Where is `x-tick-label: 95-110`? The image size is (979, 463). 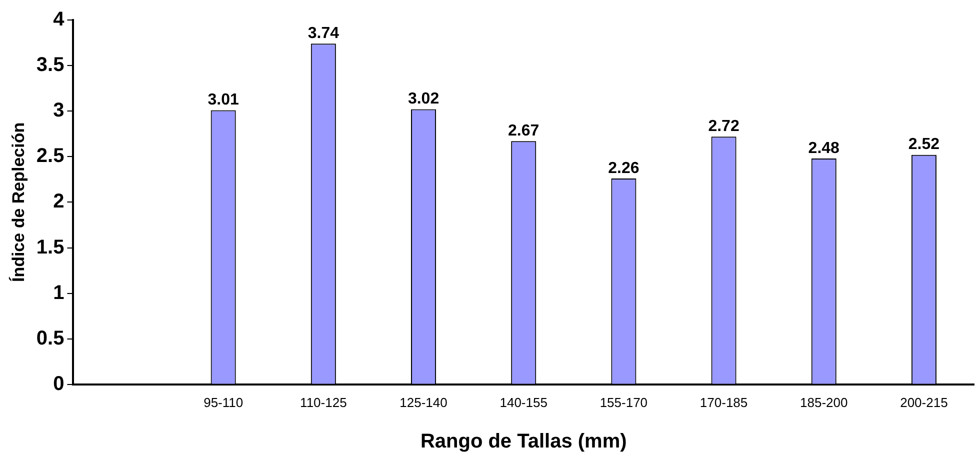
x-tick-label: 95-110 is located at coordinates (224, 402).